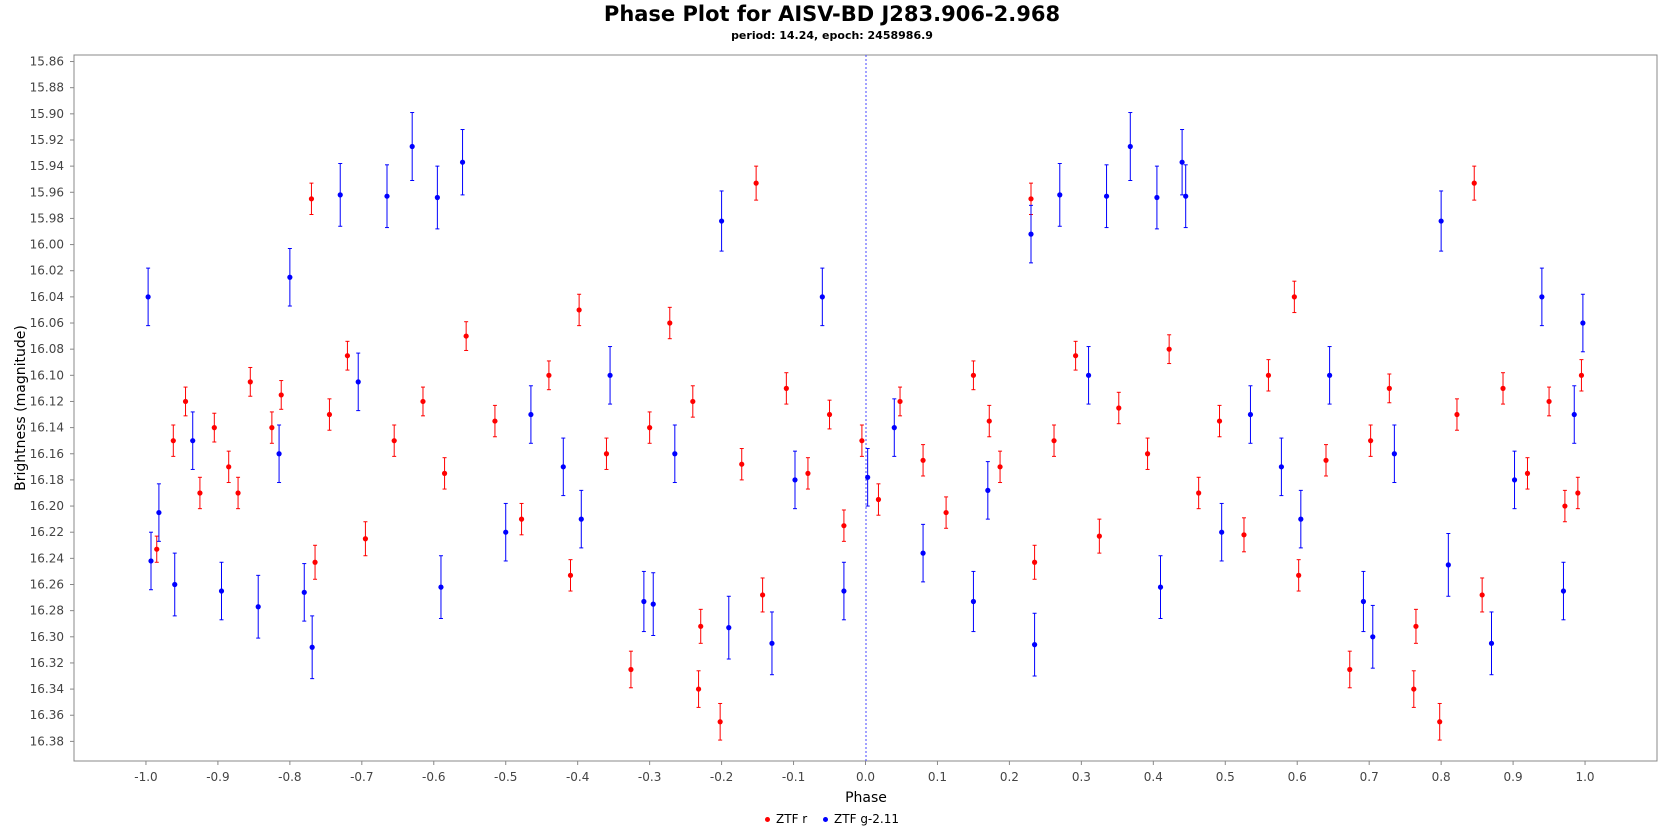 The image size is (1664, 834). Describe the element at coordinates (793, 777) in the screenshot. I see `x-tick-label: -0.1` at that location.